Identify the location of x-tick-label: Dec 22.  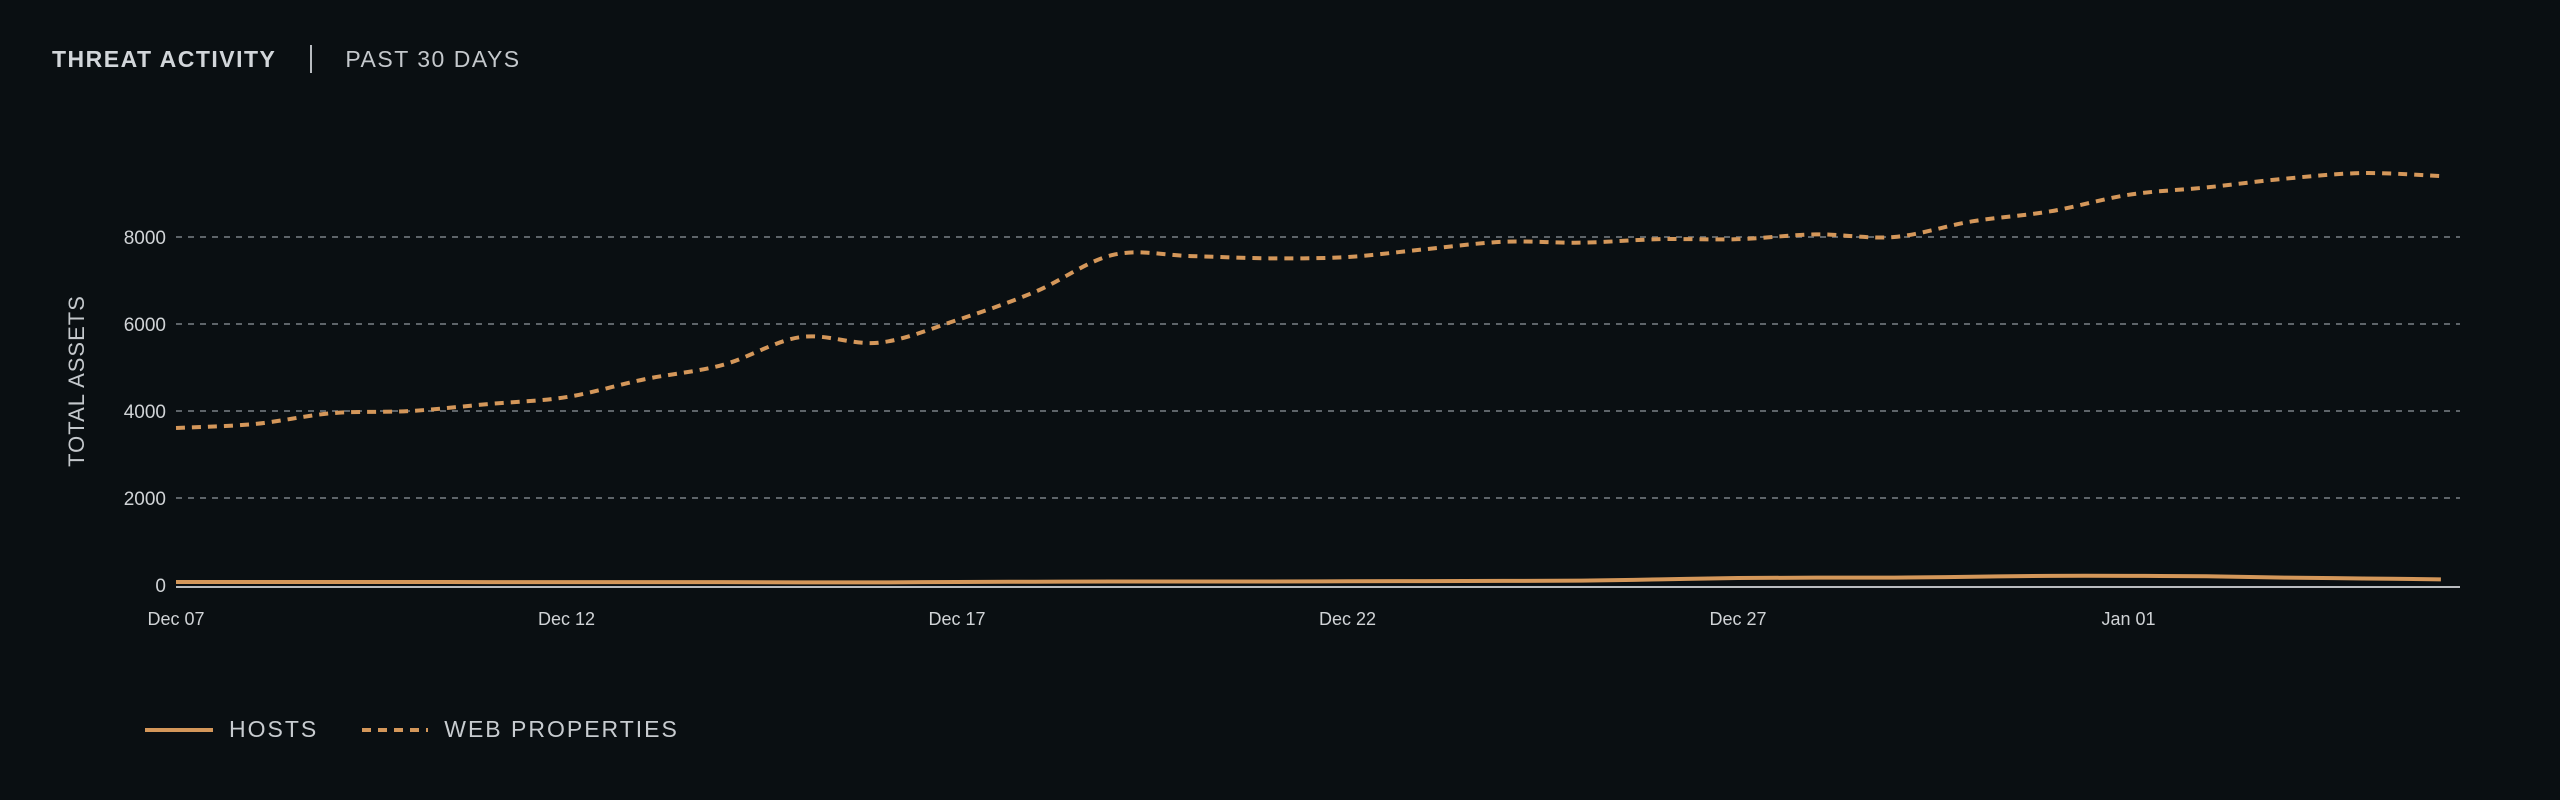
(1347, 619).